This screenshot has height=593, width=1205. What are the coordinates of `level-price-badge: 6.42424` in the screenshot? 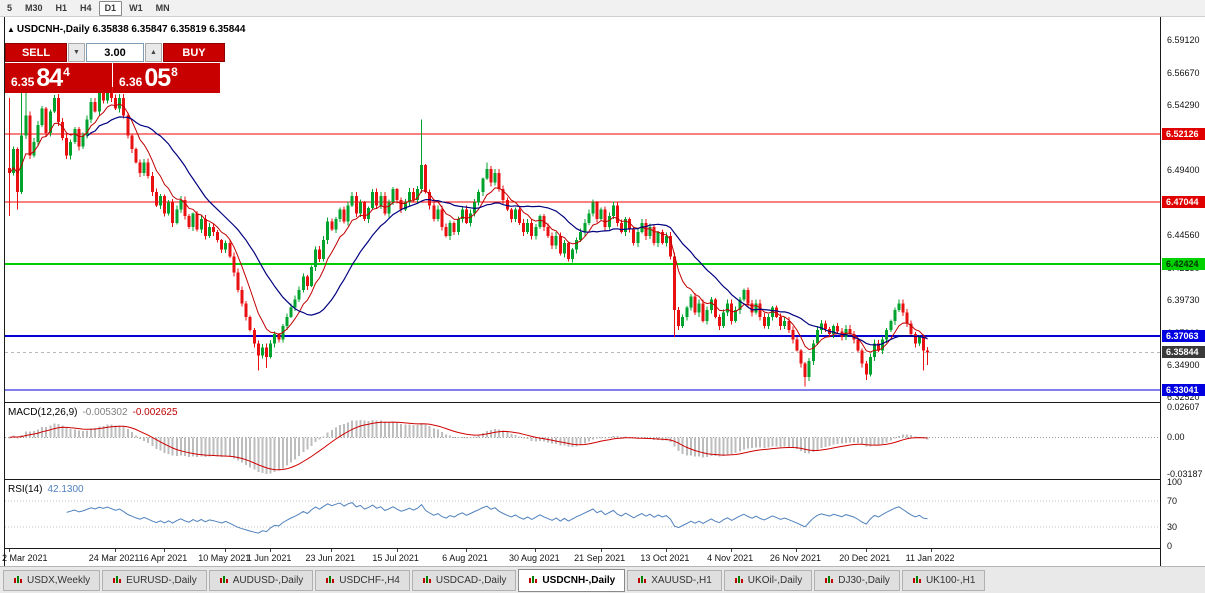 It's located at (1183, 264).